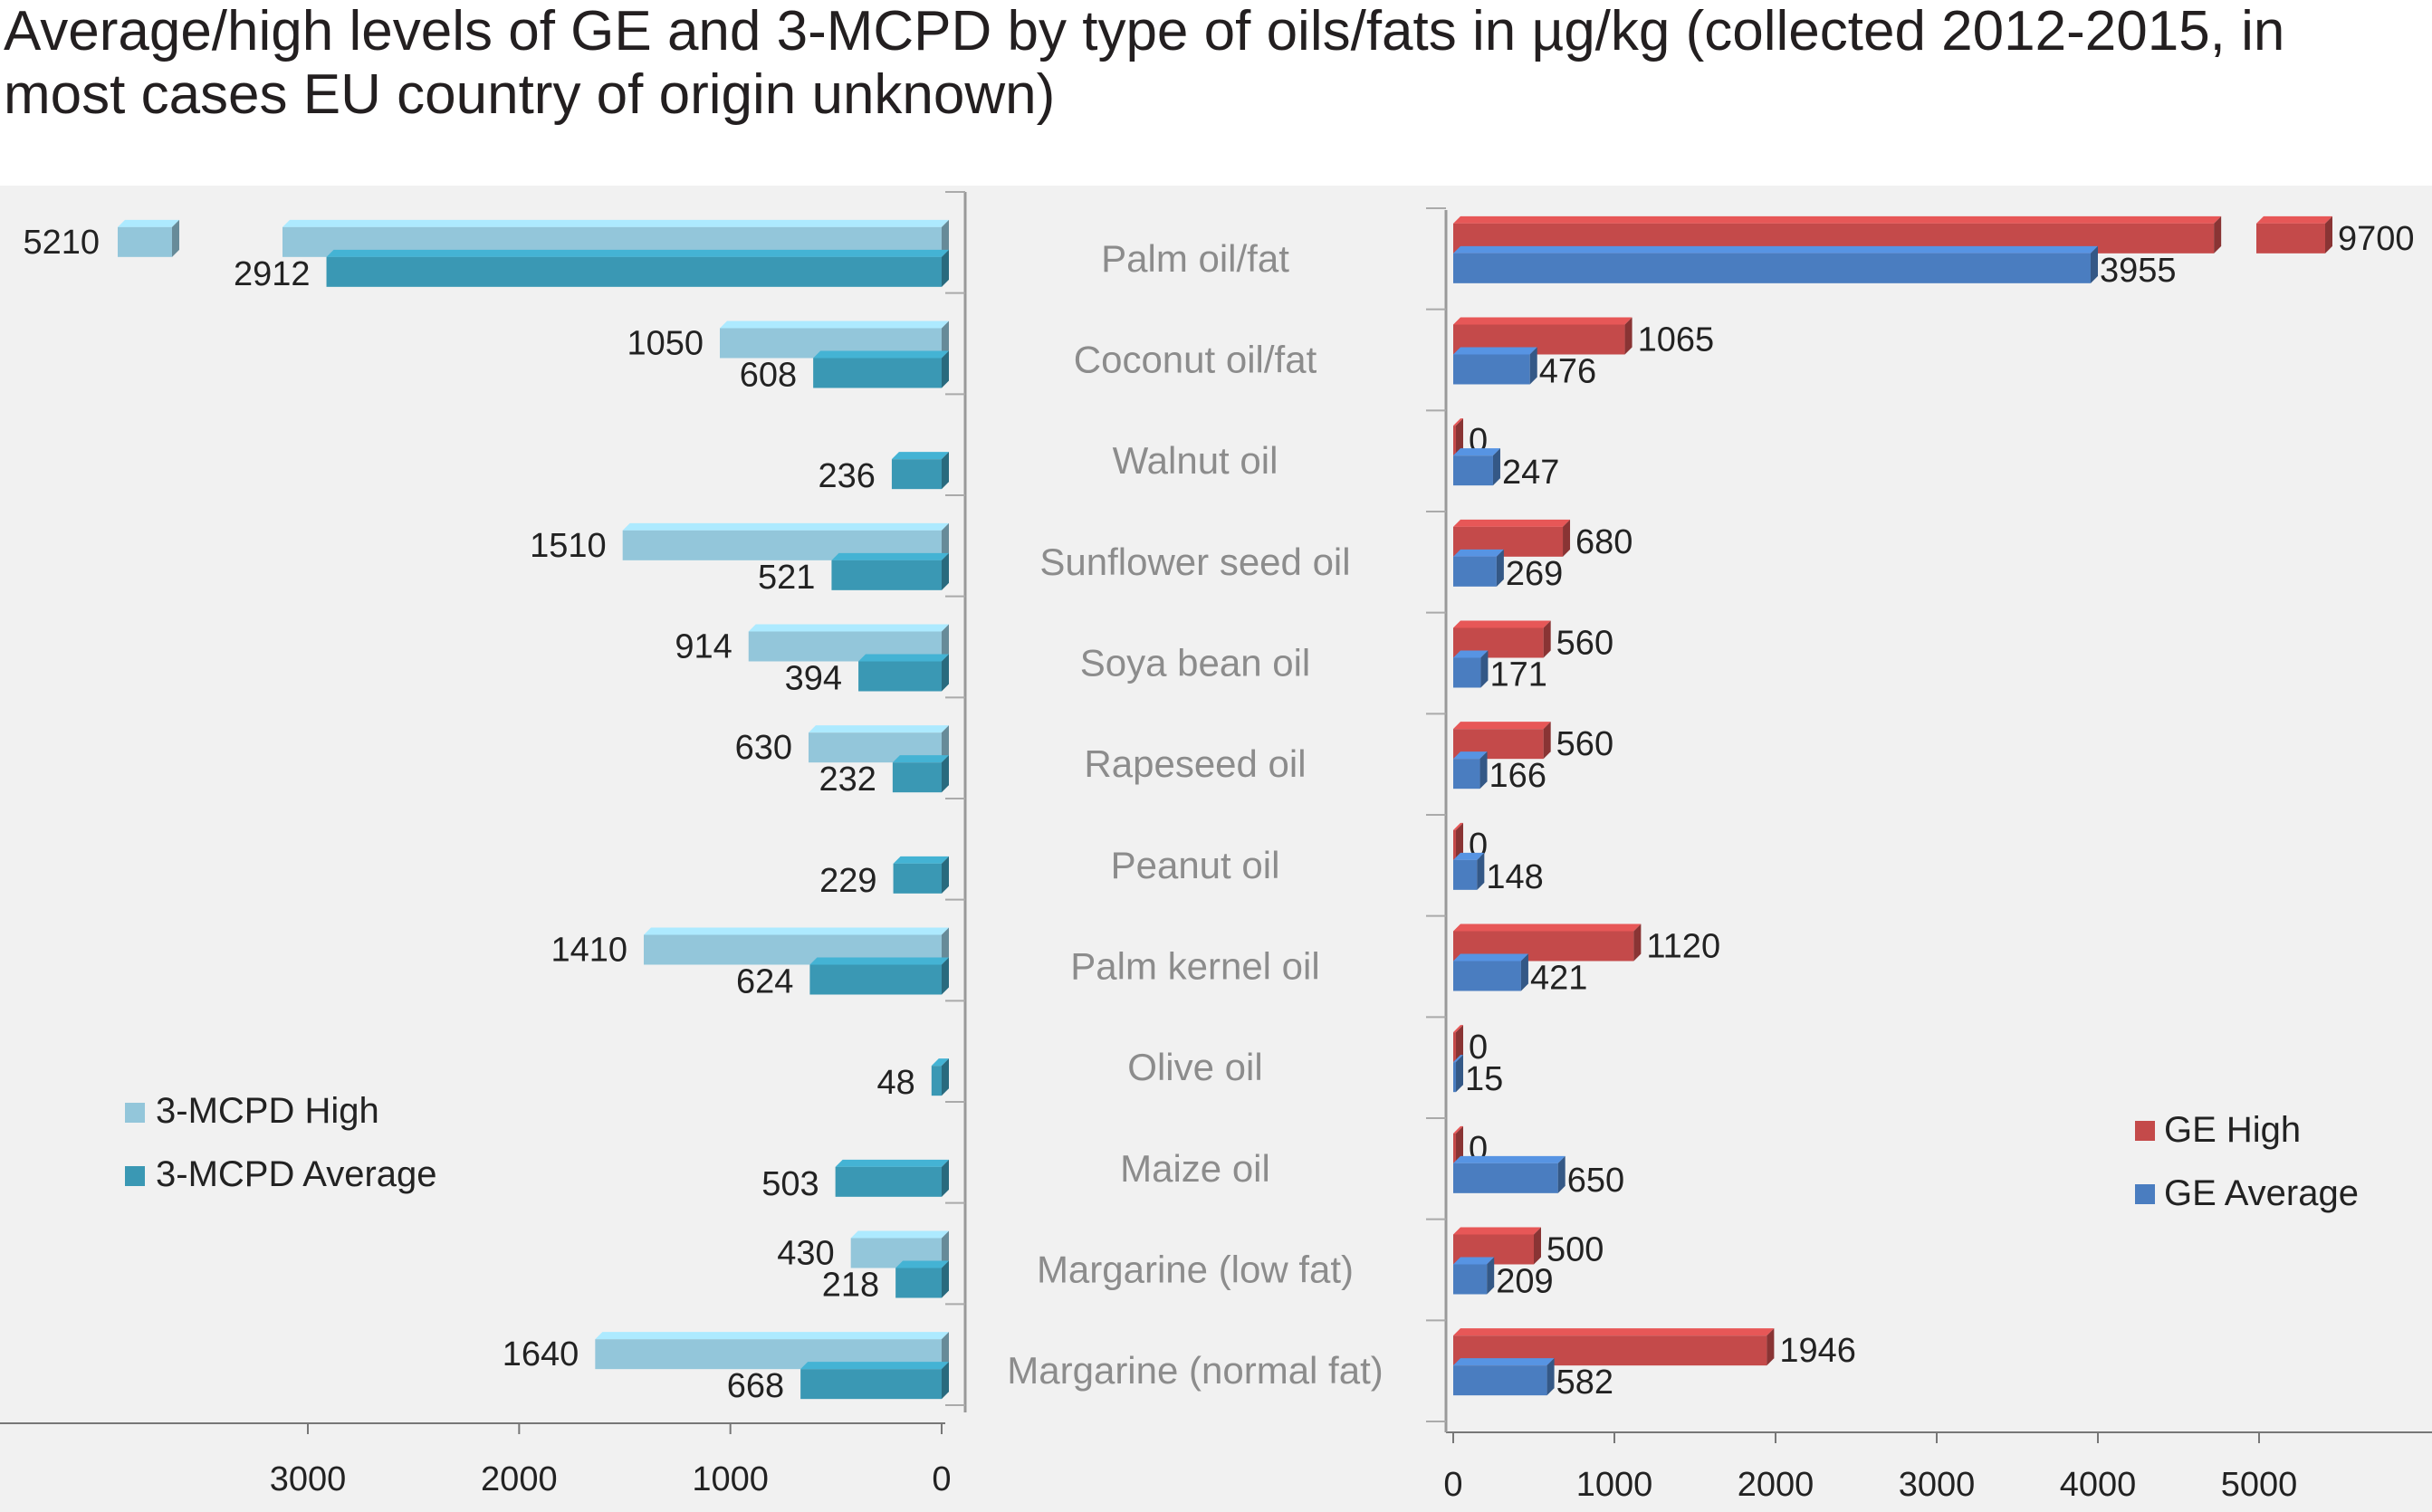  What do you see at coordinates (1194, 562) in the screenshot?
I see `category-label: Sunflower seed oil` at bounding box center [1194, 562].